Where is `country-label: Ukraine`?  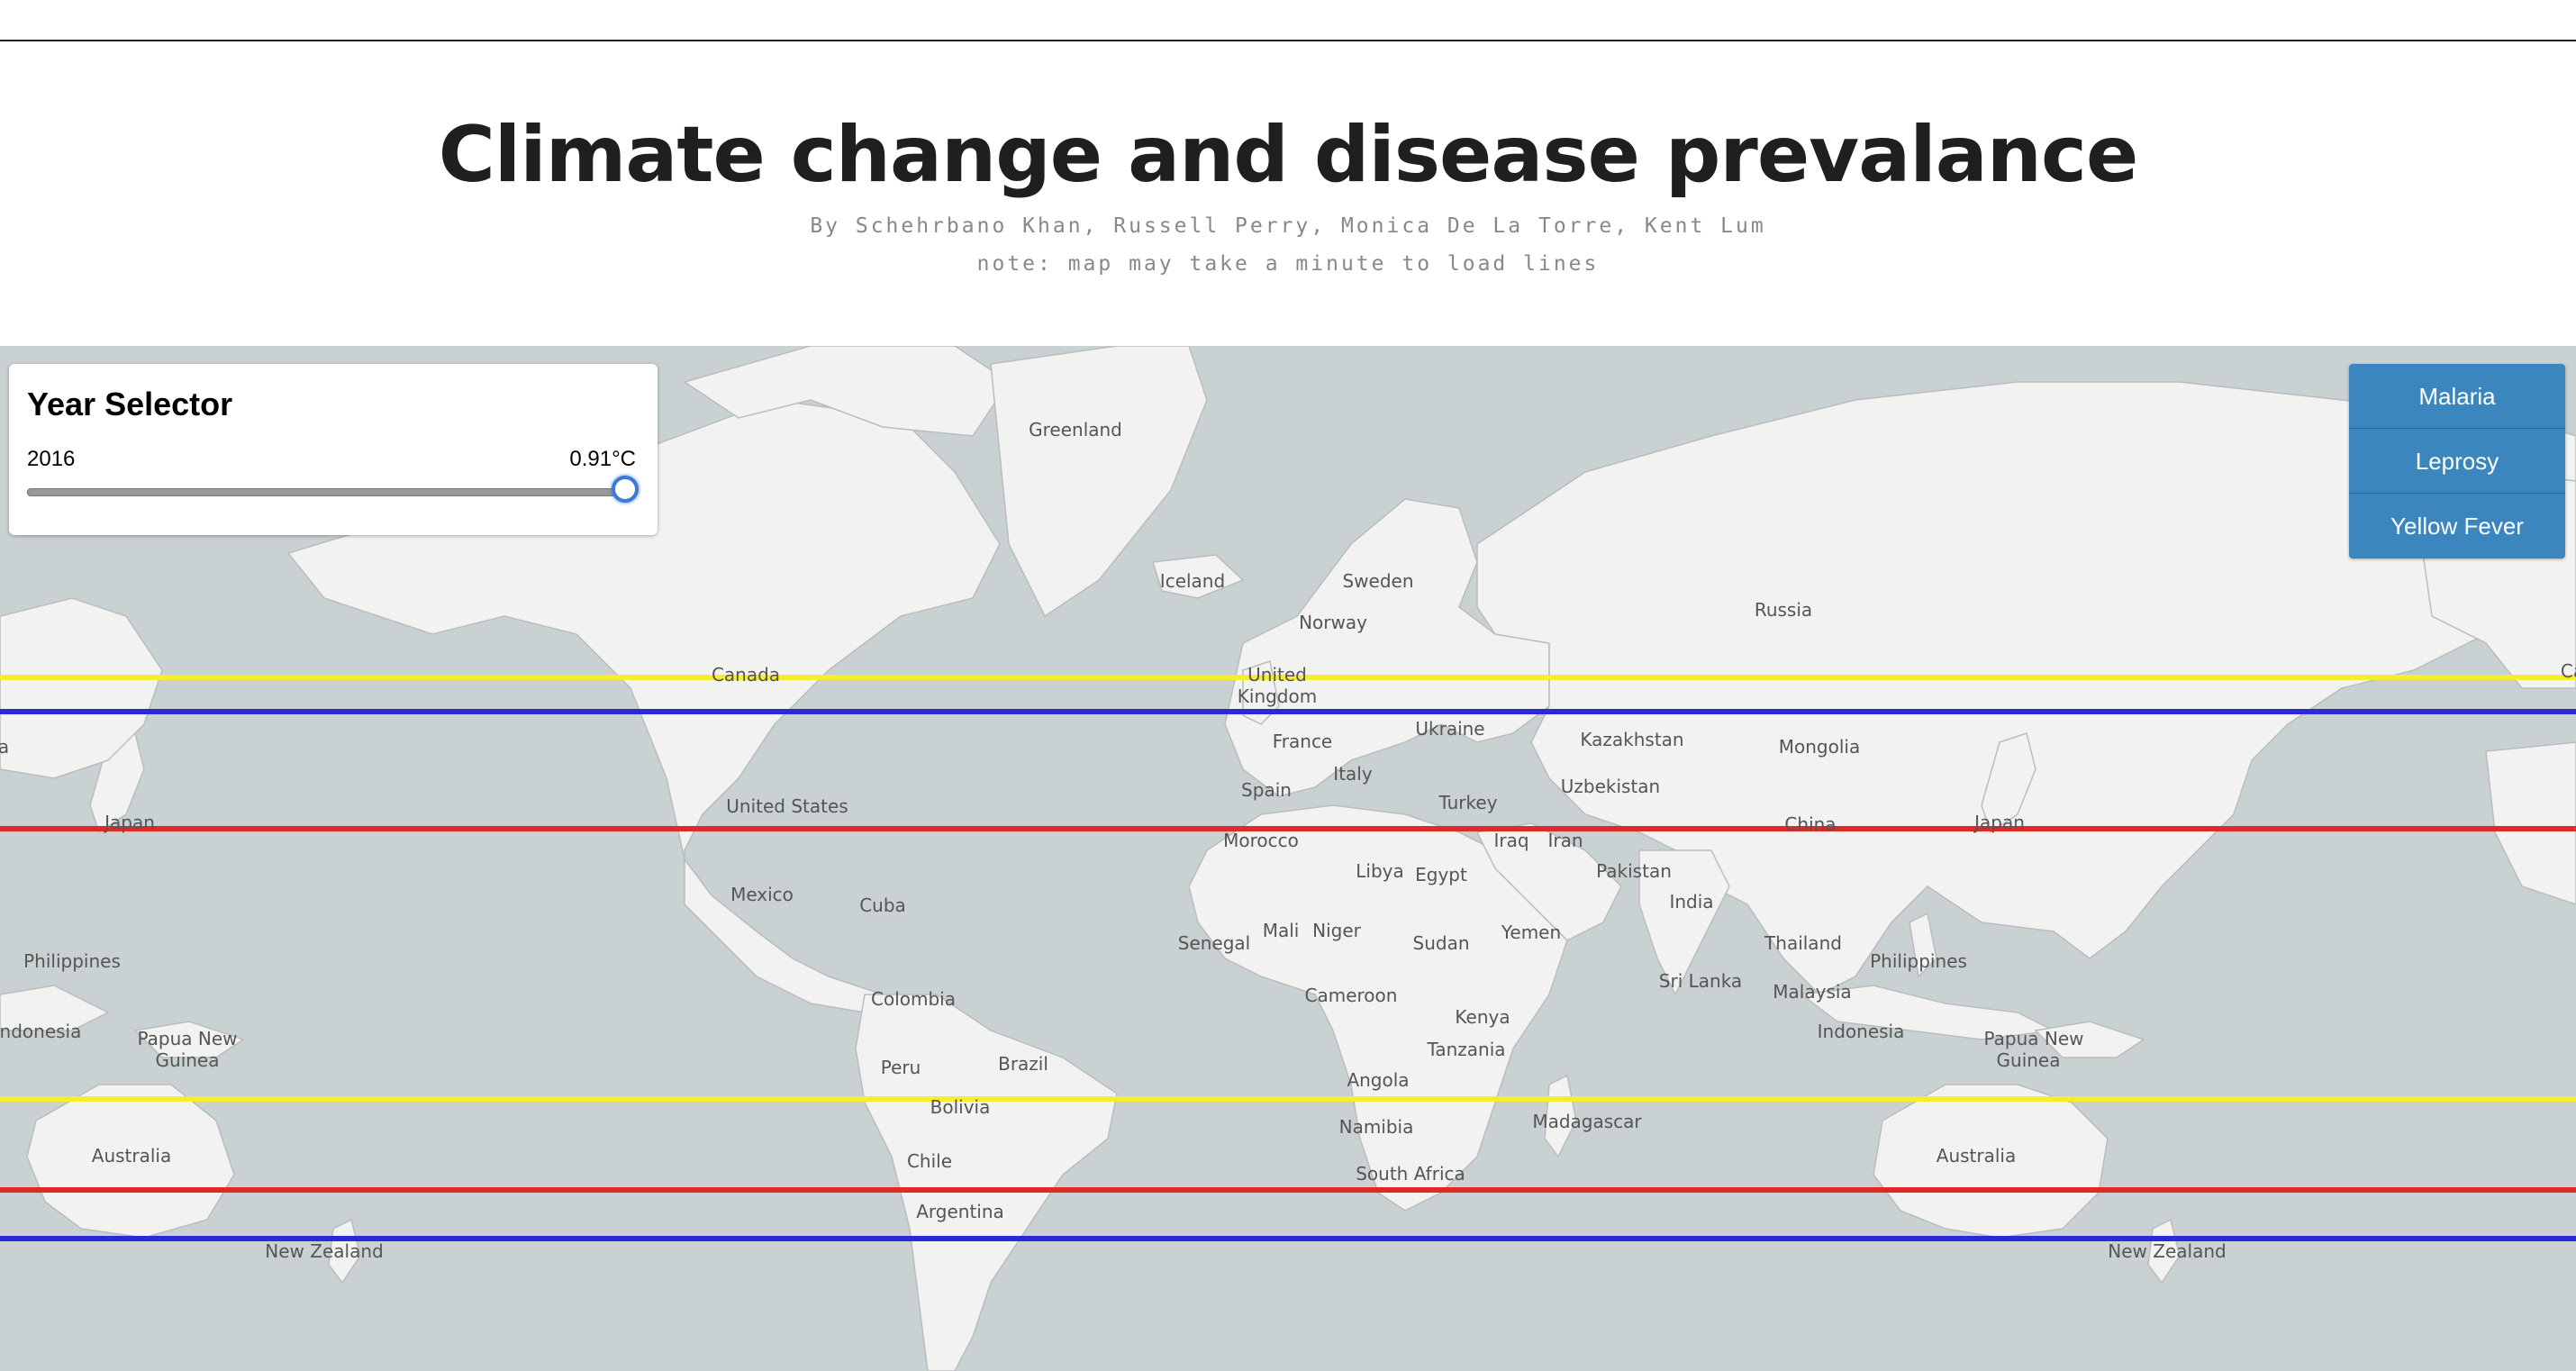 country-label: Ukraine is located at coordinates (1449, 729).